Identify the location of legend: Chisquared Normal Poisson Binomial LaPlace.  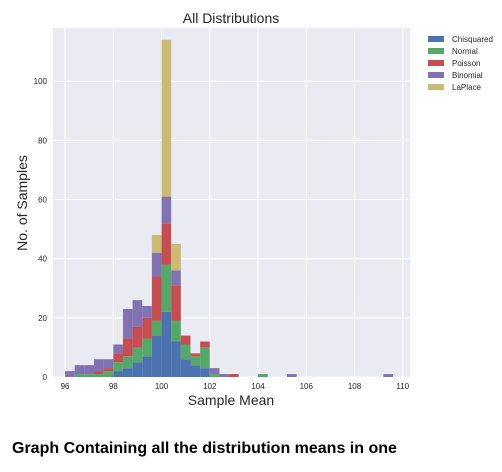
(460, 63).